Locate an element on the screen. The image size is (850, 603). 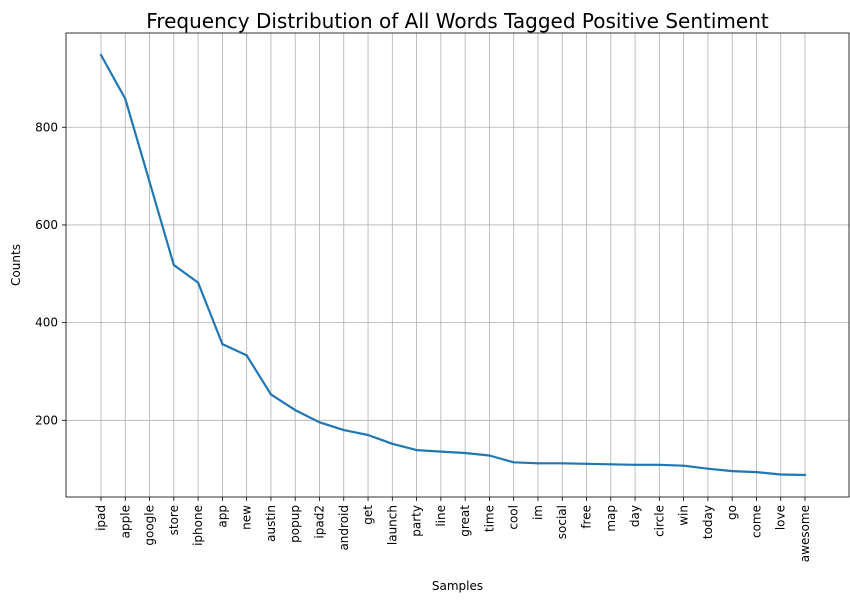
x-tick-label: ipad is located at coordinates (101, 518).